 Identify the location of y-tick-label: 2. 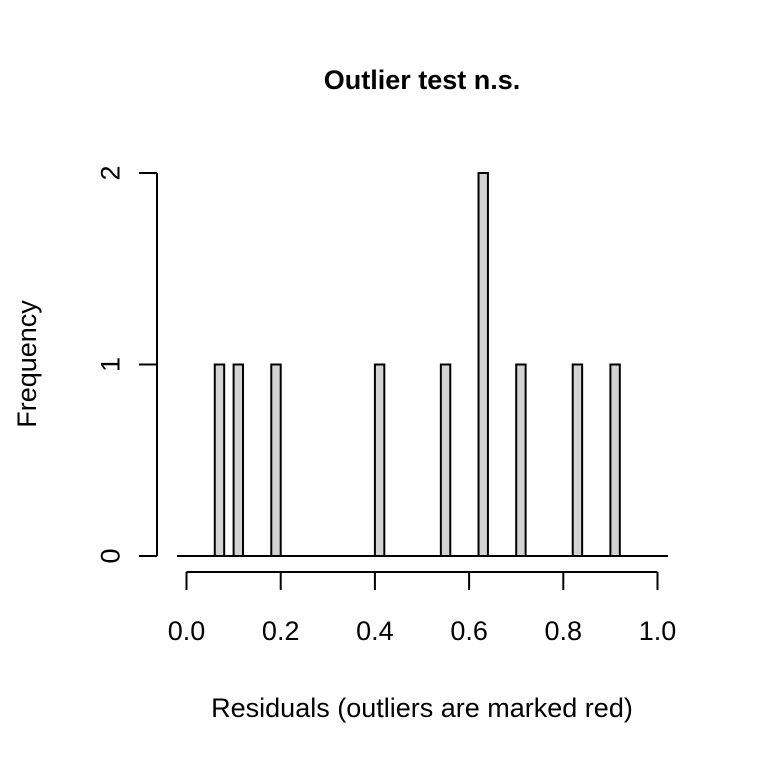
(110, 172).